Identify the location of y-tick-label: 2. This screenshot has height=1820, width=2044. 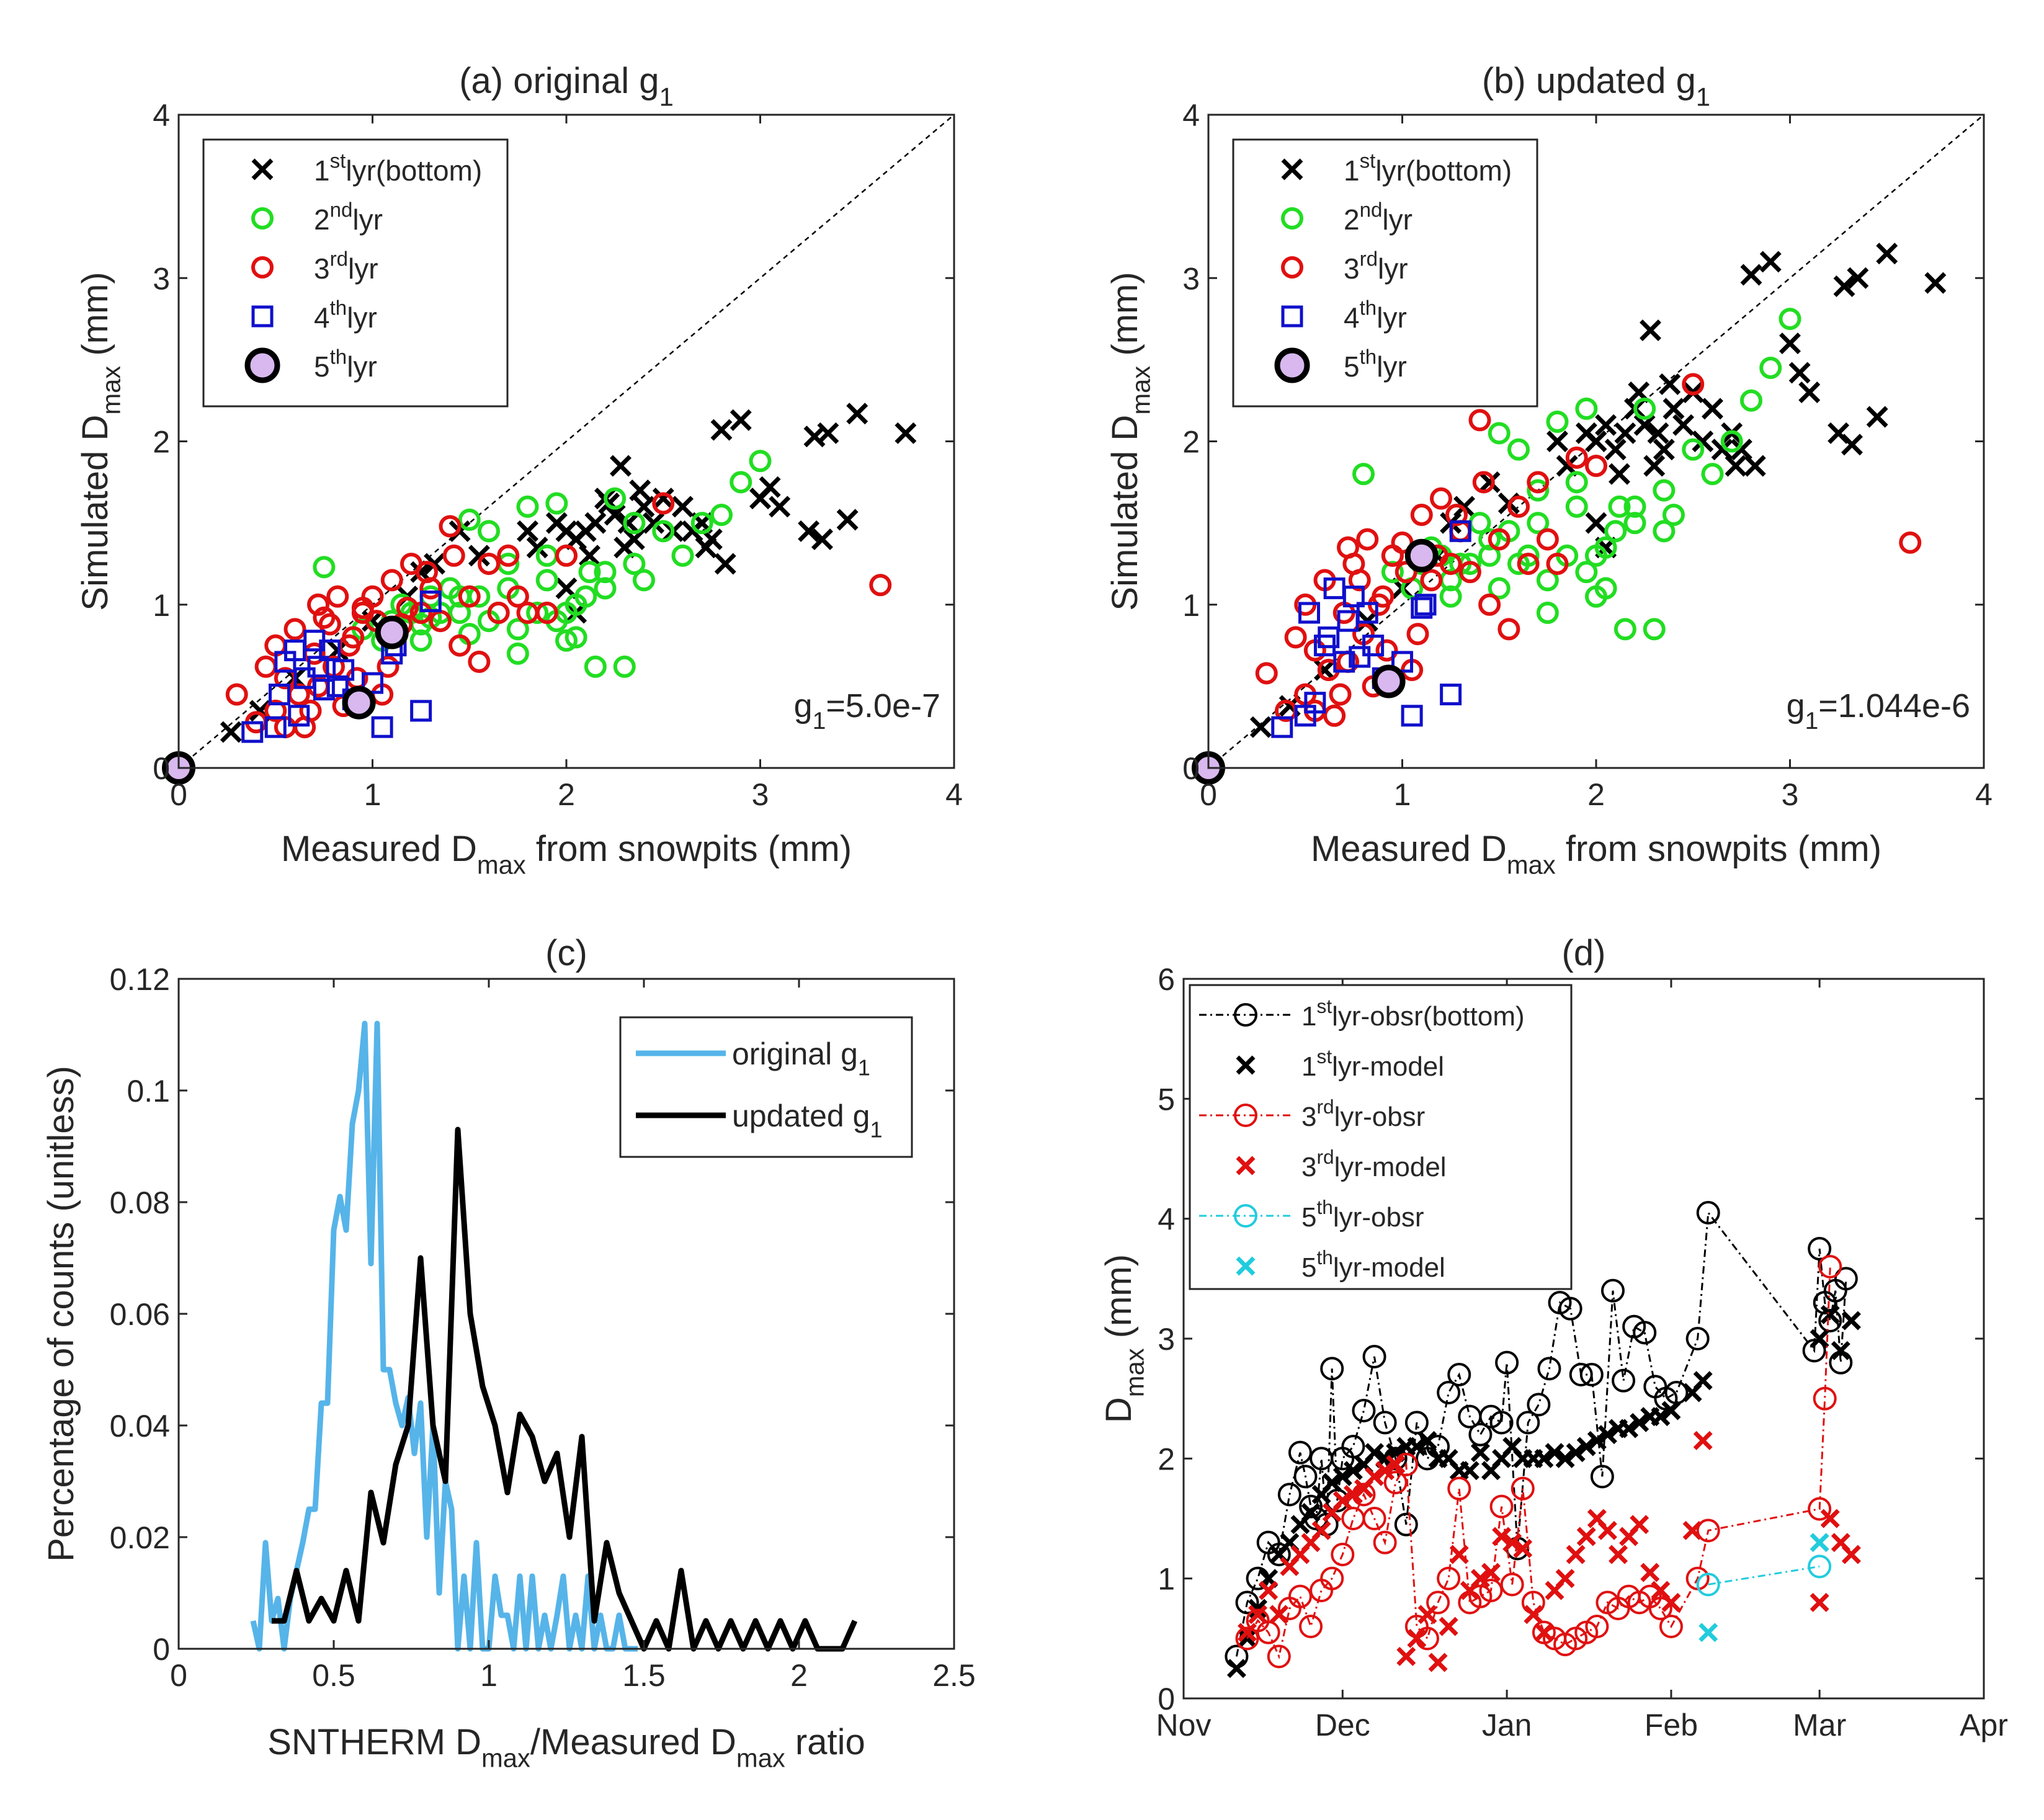
(161, 442).